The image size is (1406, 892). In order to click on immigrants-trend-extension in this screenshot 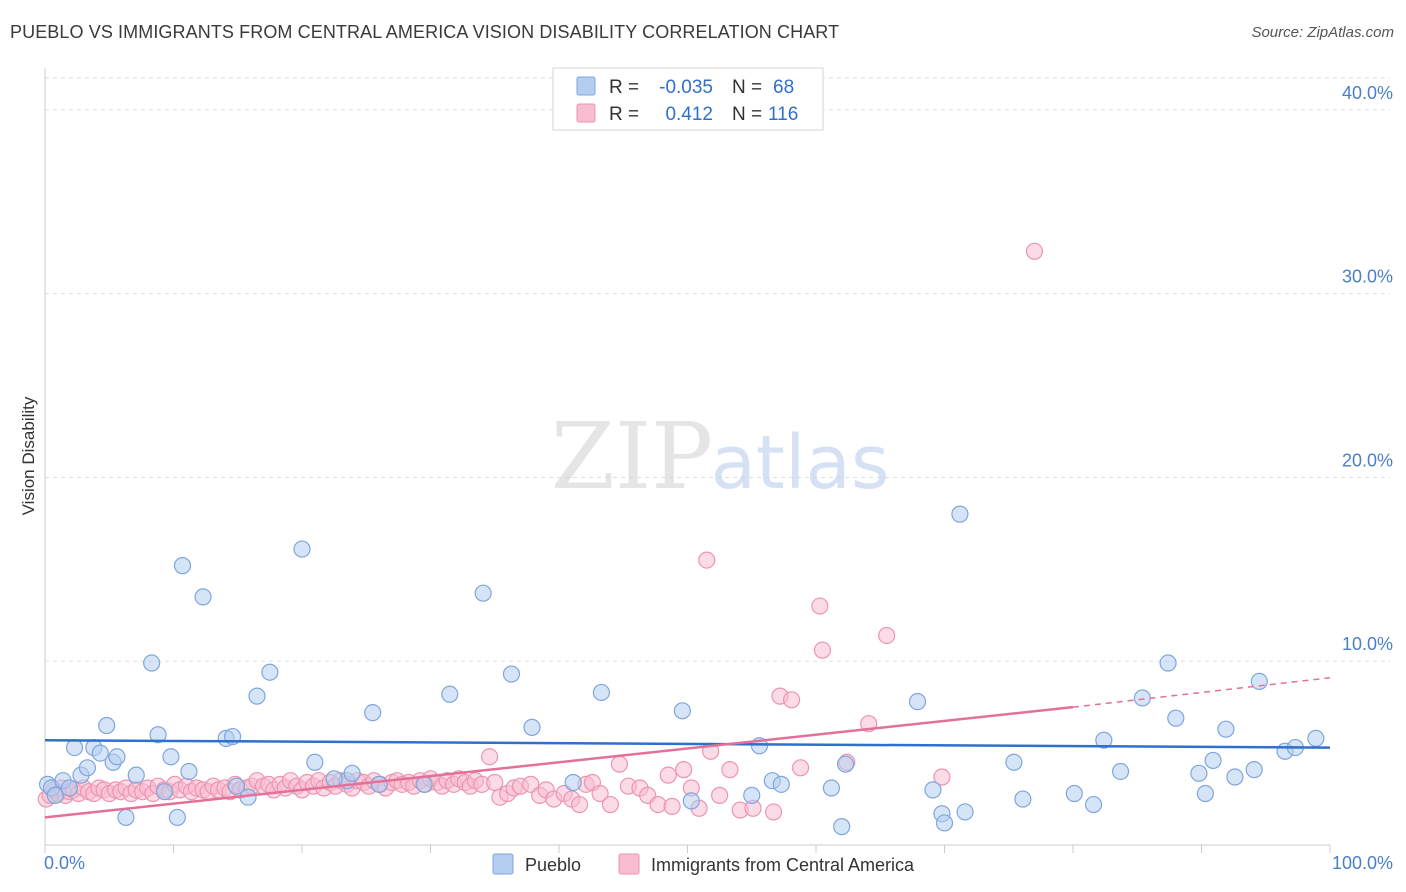, I will do `click(1201, 692)`.